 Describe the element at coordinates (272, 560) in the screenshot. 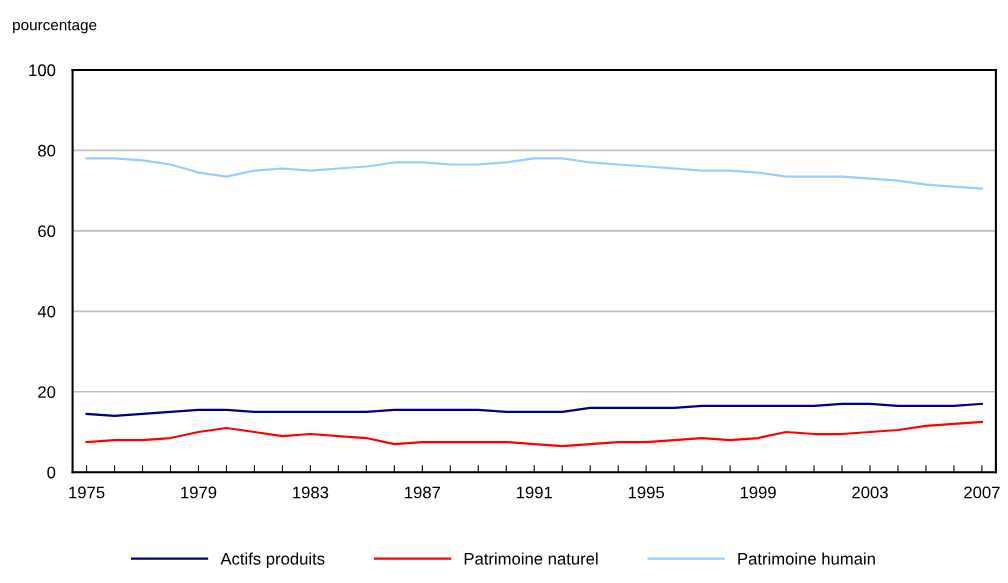

I see `legend-label: Actifs produits` at that location.